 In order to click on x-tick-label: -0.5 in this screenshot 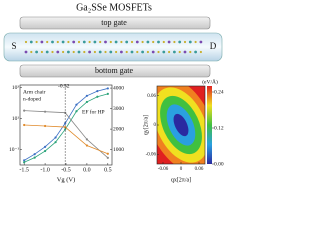, I will do `click(66, 170)`.